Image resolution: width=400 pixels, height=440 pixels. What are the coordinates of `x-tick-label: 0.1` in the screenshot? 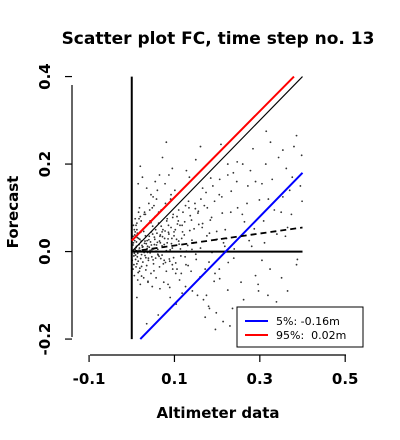 It's located at (174, 379).